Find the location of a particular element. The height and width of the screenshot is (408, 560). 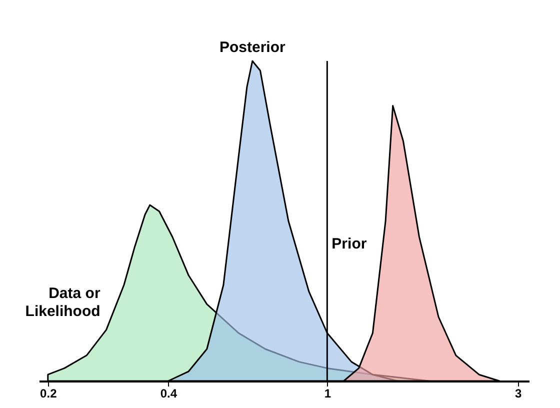

x-tick-label: 1 is located at coordinates (328, 393).